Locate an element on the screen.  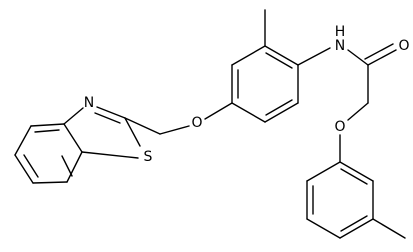
atom-label: H is located at coordinates (340, 32).